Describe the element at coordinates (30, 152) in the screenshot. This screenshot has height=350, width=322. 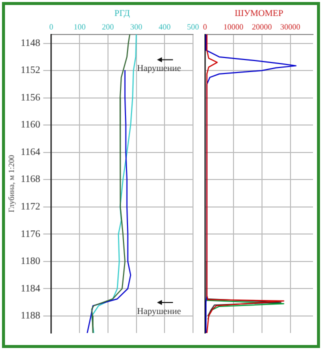
I see `y-tick-label: 1164` at that location.